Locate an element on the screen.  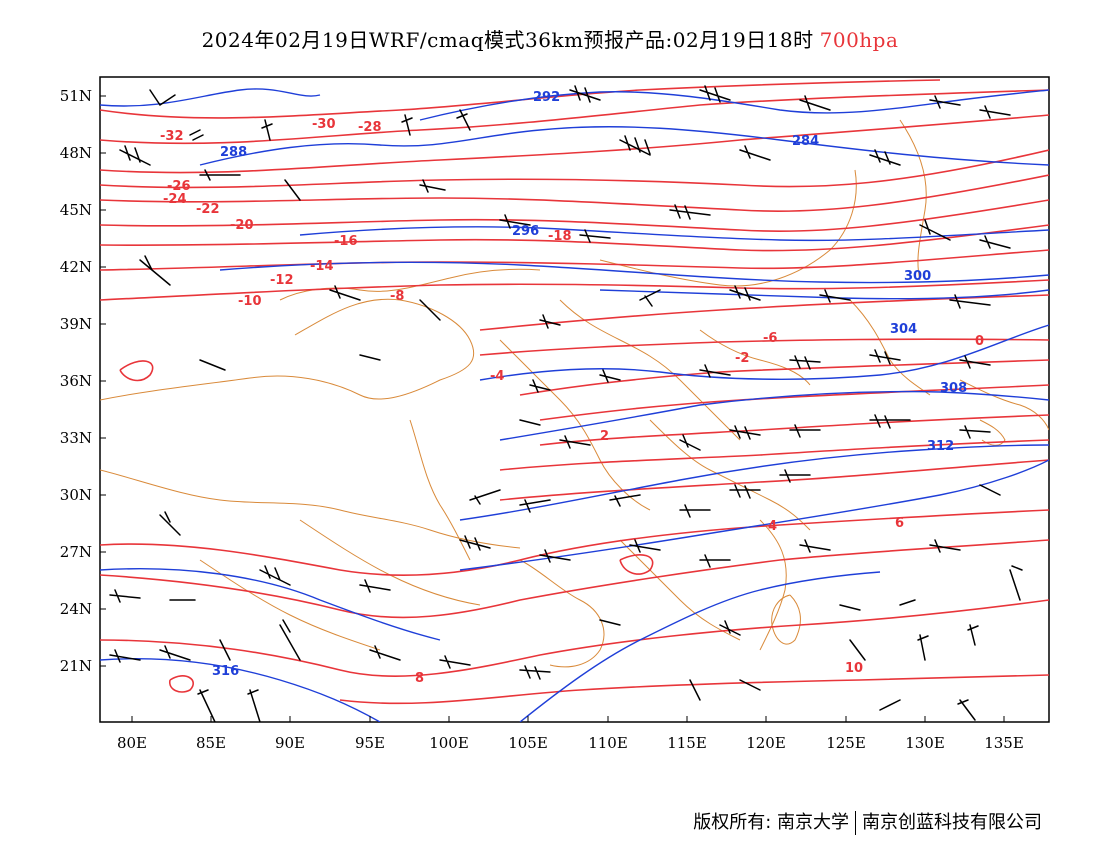
temp-label: -28 is located at coordinates (370, 127).